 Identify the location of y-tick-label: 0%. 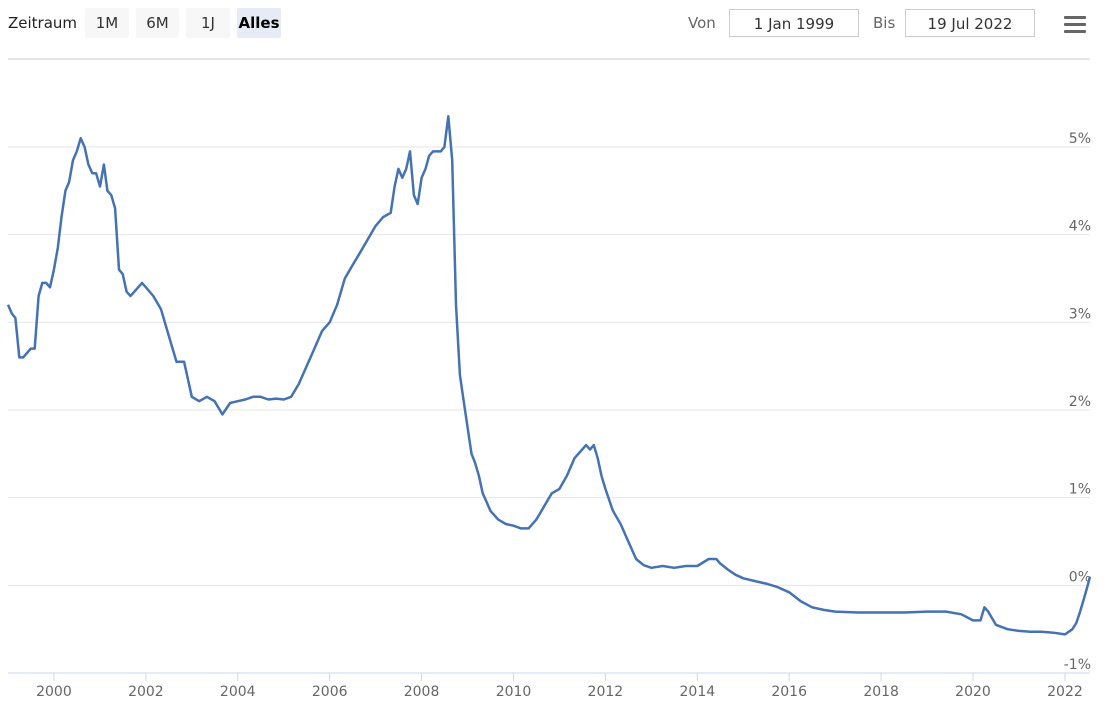
(1080, 577).